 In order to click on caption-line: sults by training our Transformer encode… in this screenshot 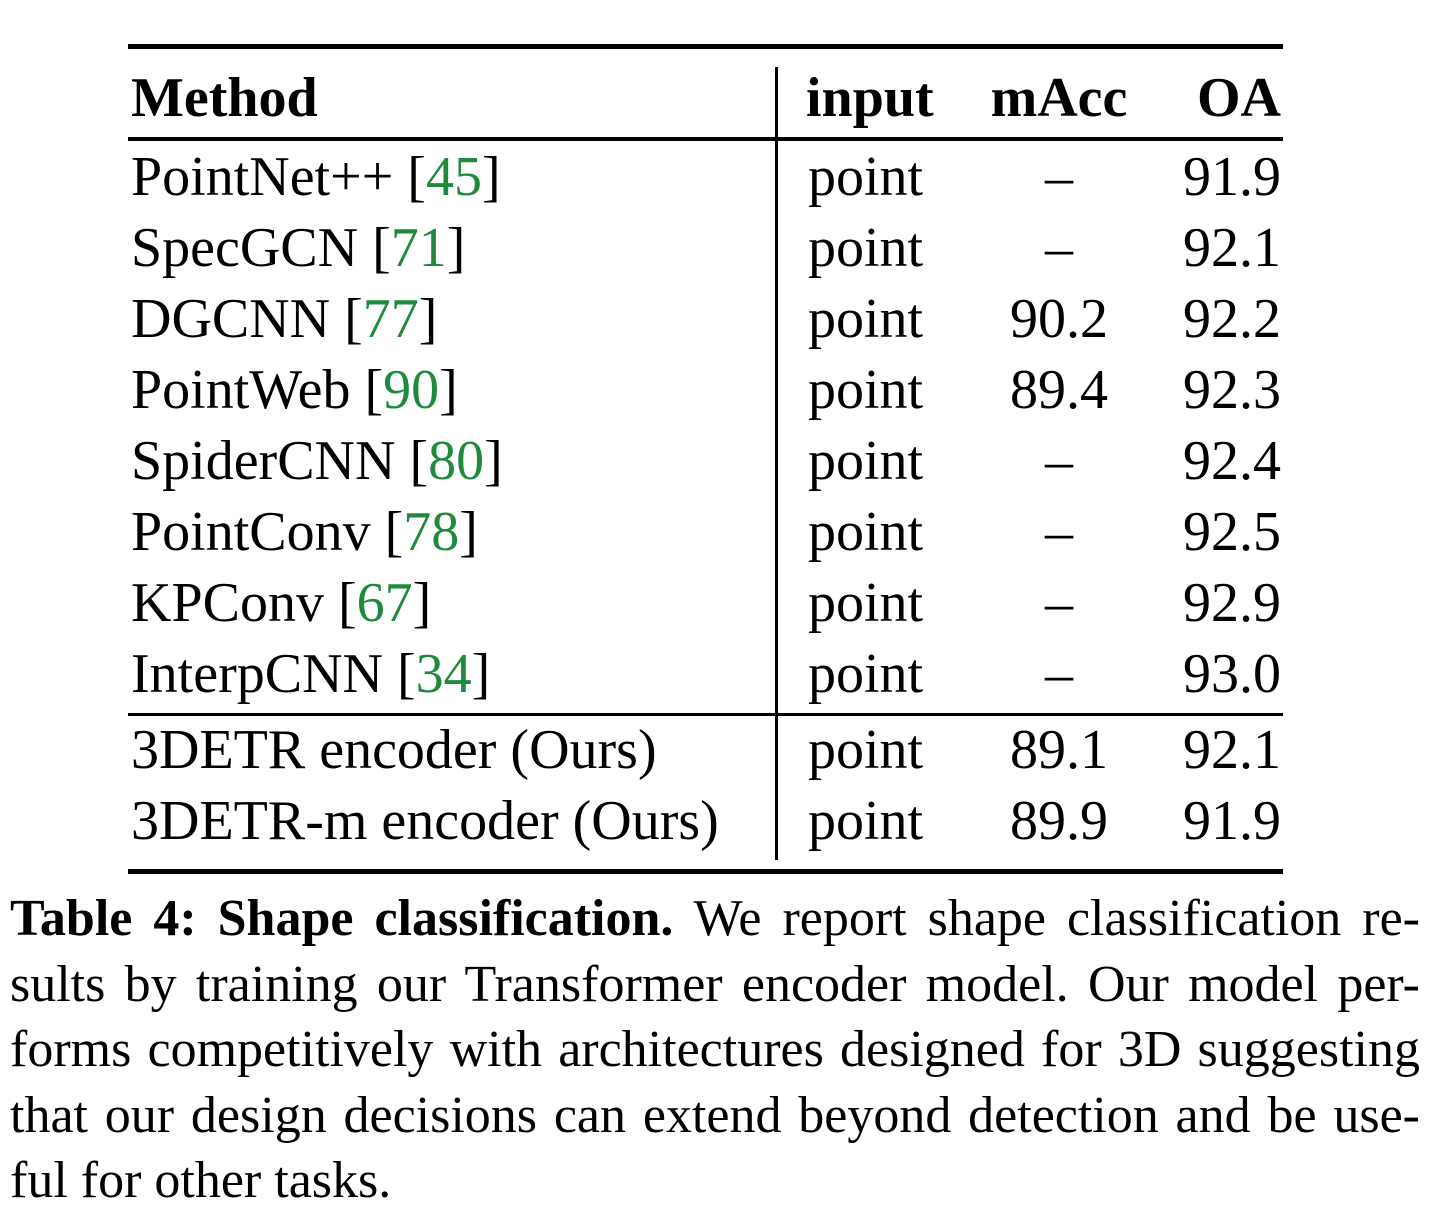, I will do `click(715, 984)`.